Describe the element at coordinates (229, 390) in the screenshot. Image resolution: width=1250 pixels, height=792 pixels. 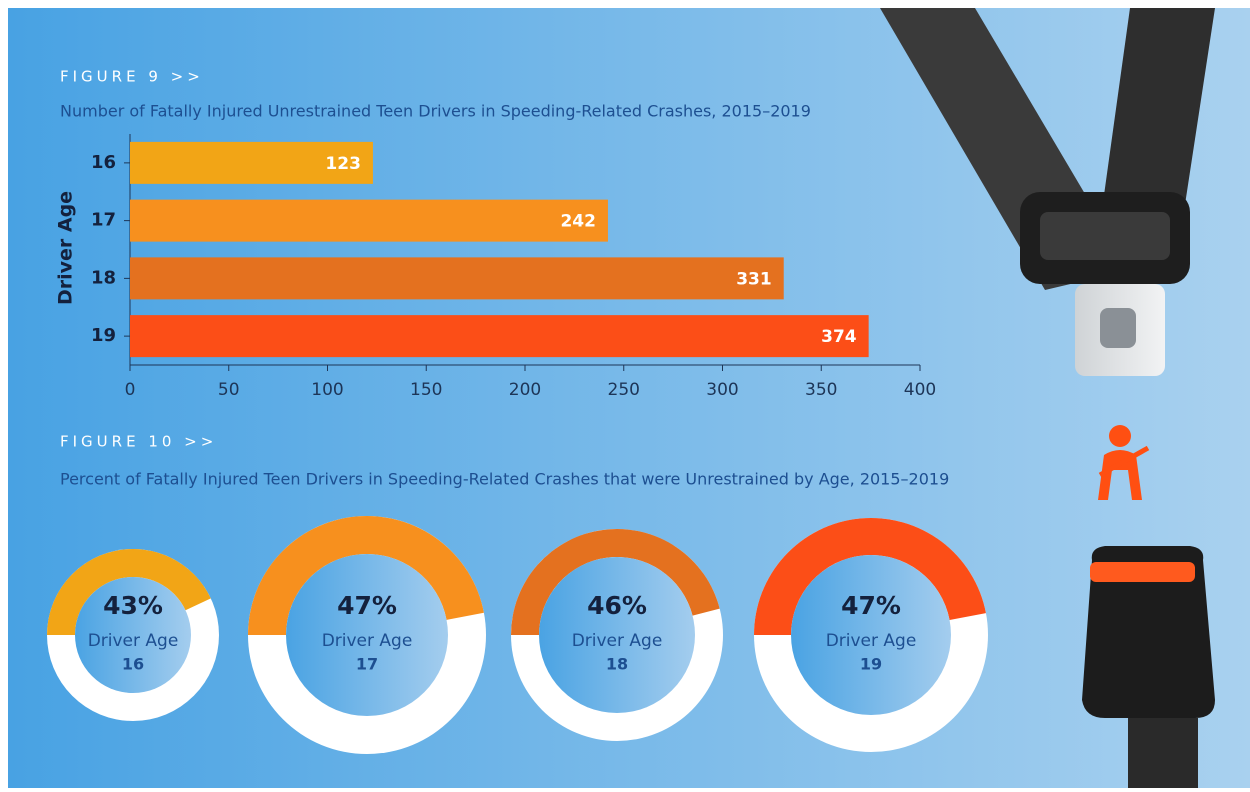
I see `x-tick-label: 50` at that location.